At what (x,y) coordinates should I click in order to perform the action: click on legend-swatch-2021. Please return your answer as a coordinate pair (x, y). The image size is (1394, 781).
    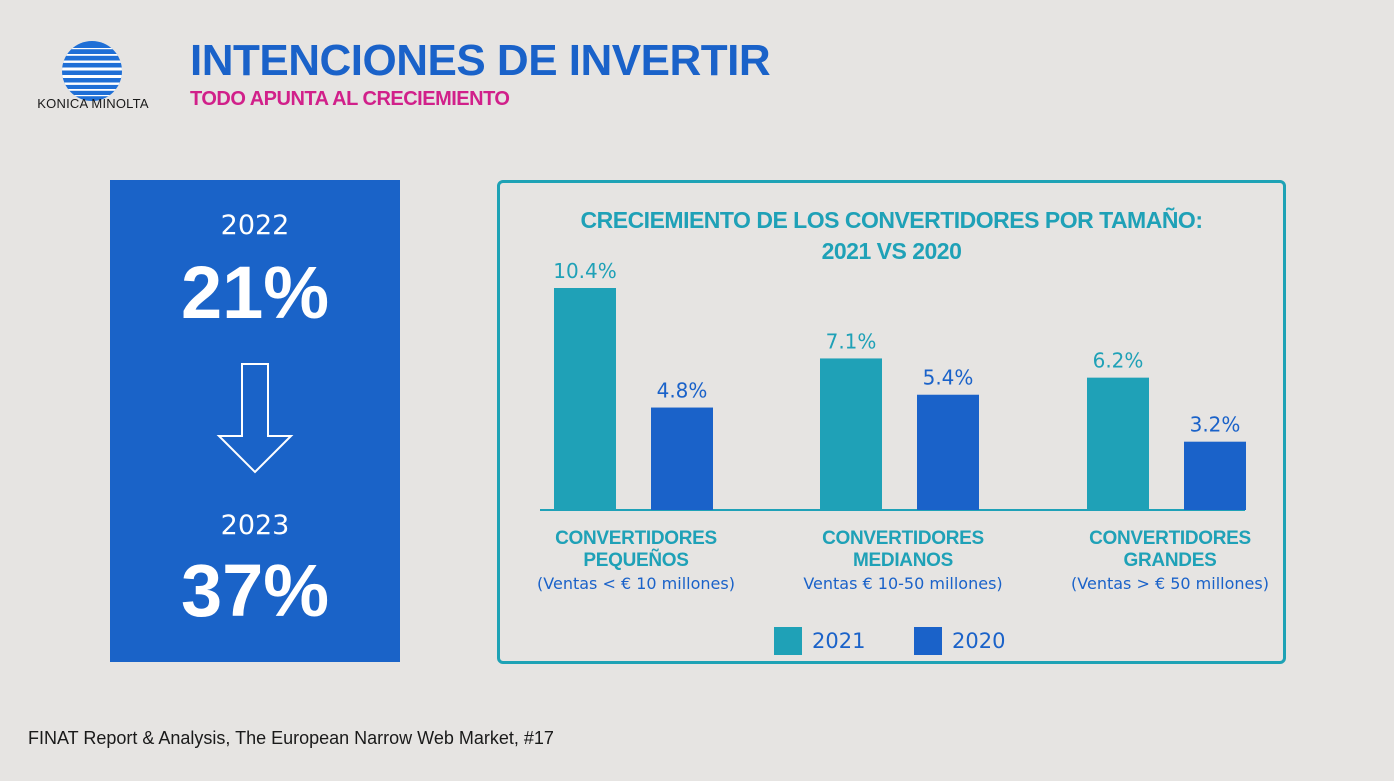
    Looking at the image, I should click on (788, 641).